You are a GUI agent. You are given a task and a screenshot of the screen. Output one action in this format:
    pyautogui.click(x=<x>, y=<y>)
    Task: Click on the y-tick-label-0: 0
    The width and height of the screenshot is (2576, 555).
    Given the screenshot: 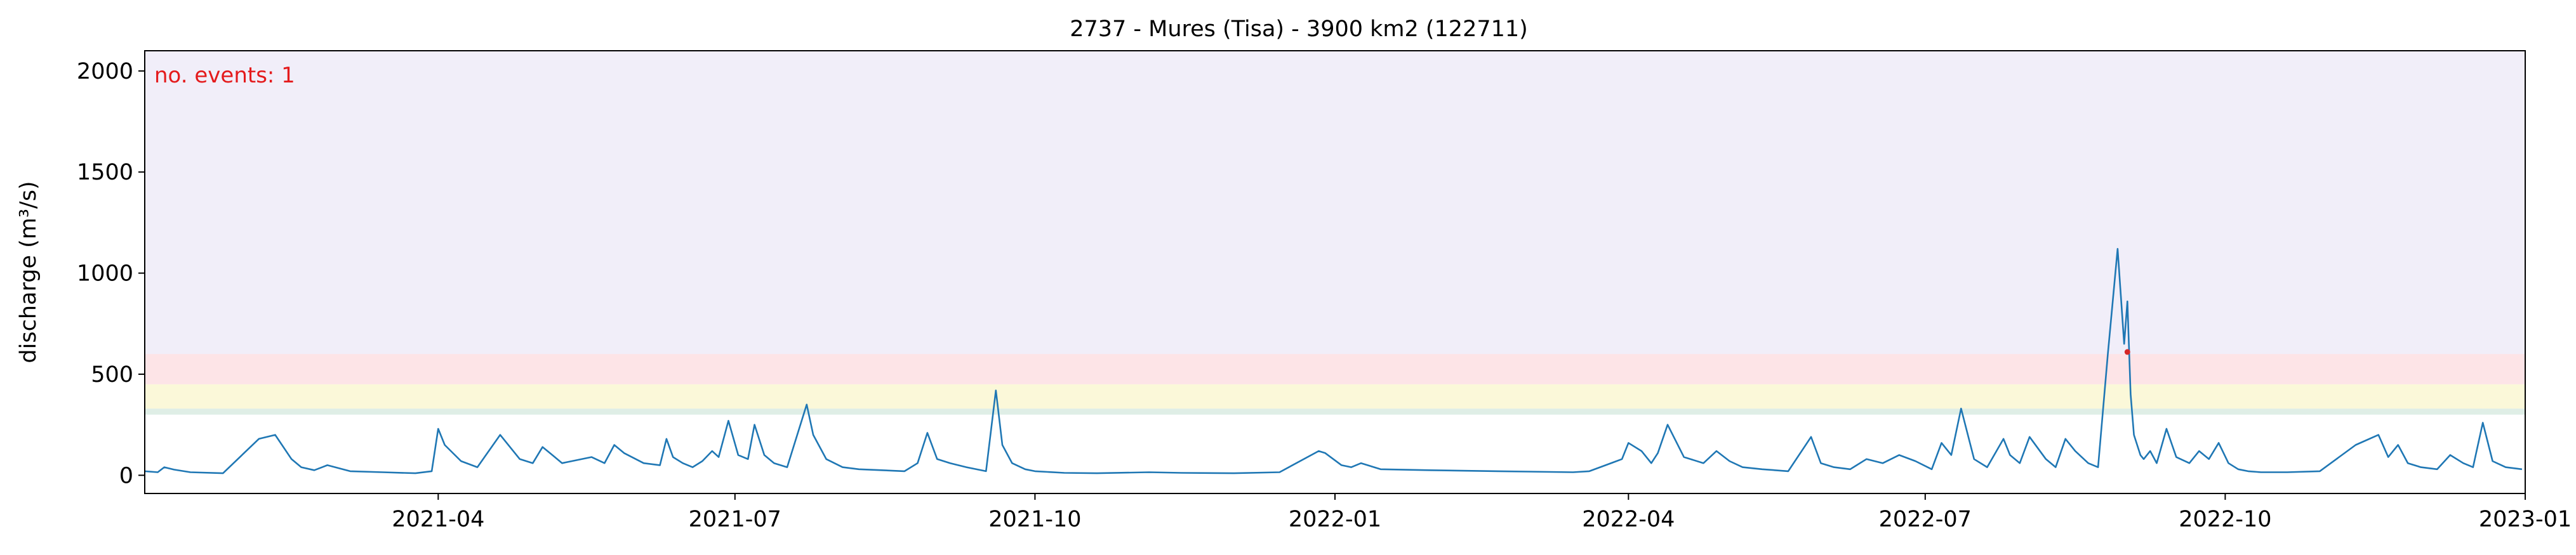 What is the action you would take?
    pyautogui.click(x=126, y=475)
    